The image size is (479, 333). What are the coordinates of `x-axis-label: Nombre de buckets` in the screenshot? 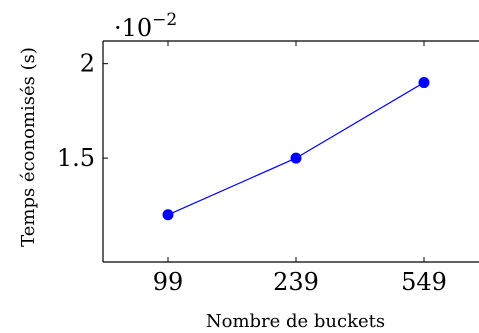 It's located at (295, 321).